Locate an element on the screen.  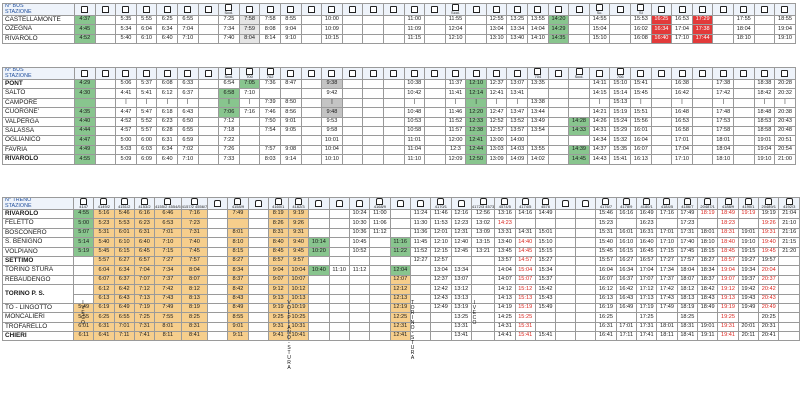
time-cell: 6:55 is located at coordinates (124, 317).